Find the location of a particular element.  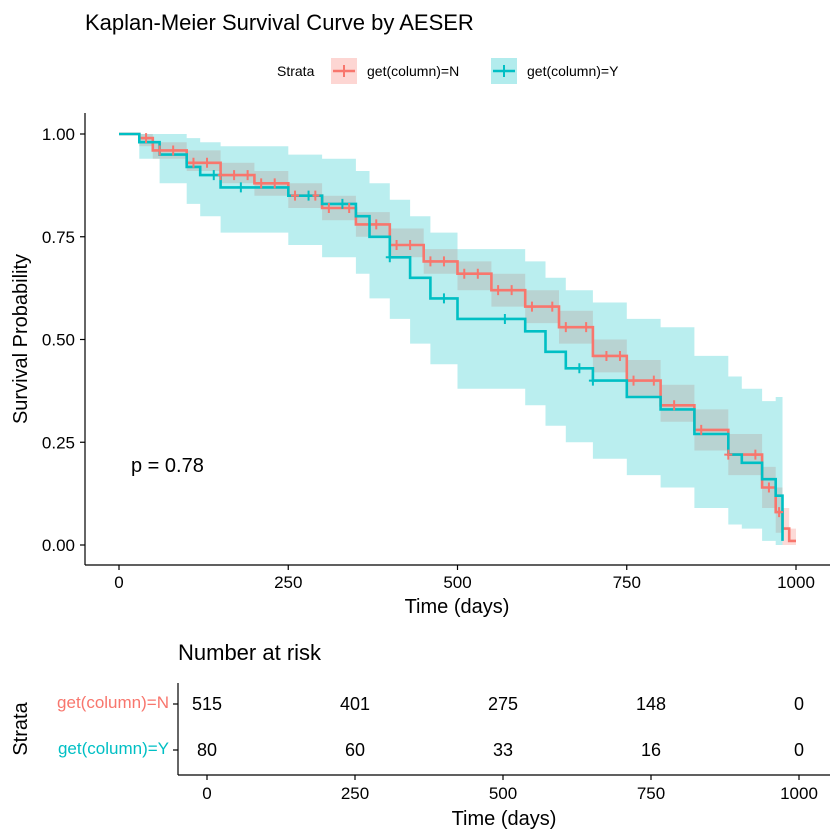

risk-x-axis-label: Time (days) is located at coordinates (504, 819).